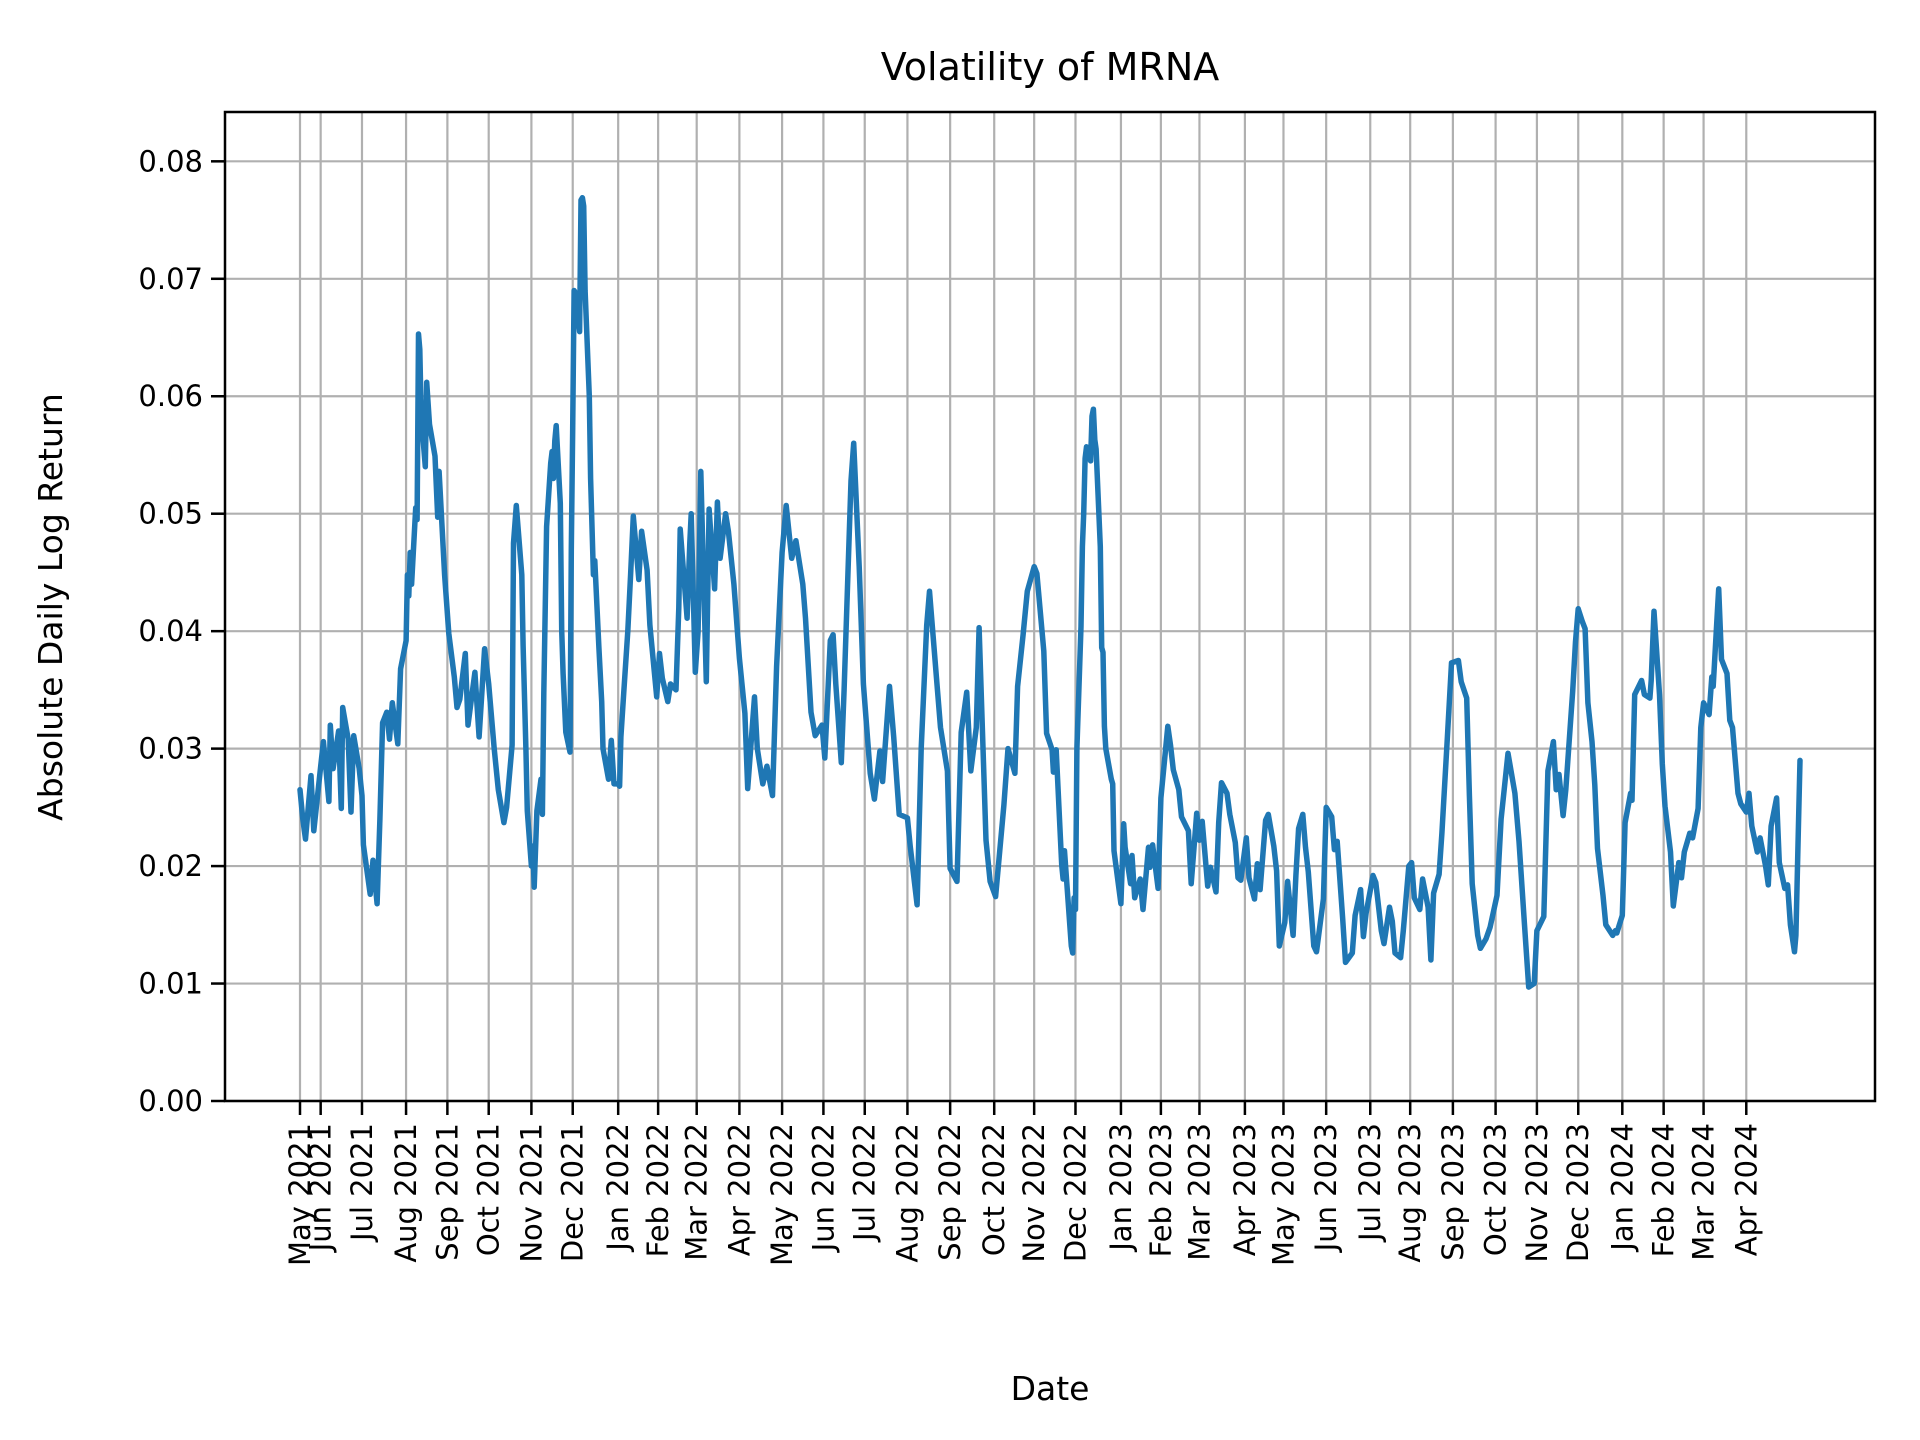 The width and height of the screenshot is (1920, 1440). I want to click on x-tick-label: Mar 2024, so click(1704, 1192).